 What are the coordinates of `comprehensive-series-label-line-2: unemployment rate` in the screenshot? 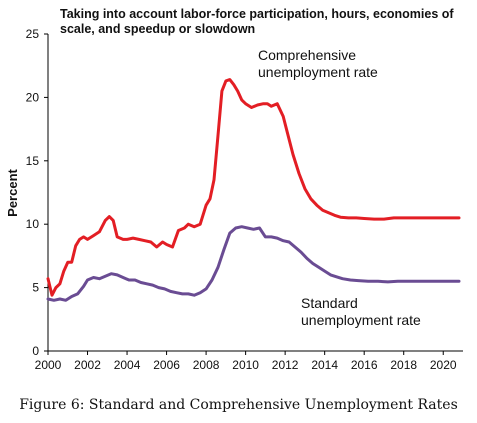 It's located at (318, 72).